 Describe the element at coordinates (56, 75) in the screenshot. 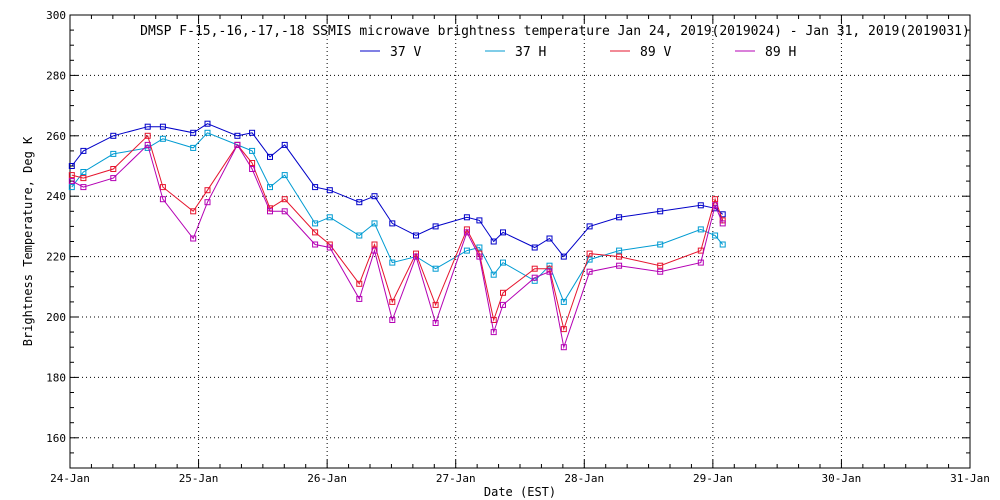

I see `y-tick-label: 280` at that location.